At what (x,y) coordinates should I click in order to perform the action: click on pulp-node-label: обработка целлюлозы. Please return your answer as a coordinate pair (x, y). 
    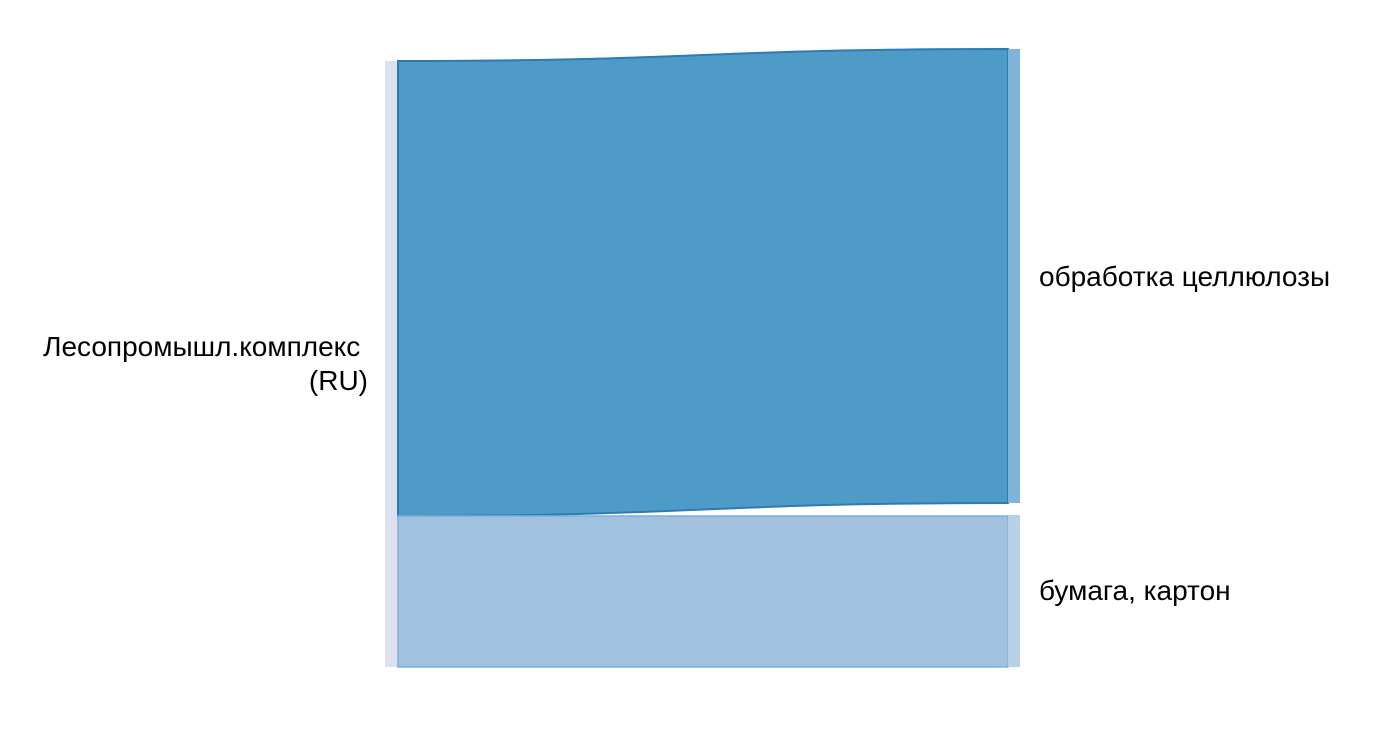
    Looking at the image, I should click on (1184, 276).